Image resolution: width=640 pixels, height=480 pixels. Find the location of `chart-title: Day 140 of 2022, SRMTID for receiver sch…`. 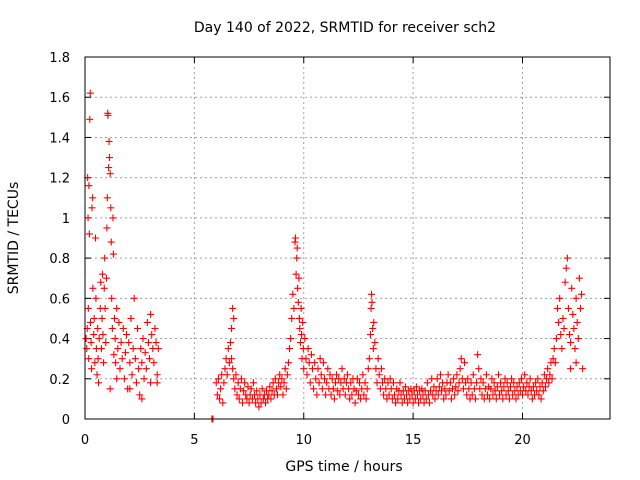

chart-title: Day 140 of 2022, SRMTID for receiver sch… is located at coordinates (345, 28).